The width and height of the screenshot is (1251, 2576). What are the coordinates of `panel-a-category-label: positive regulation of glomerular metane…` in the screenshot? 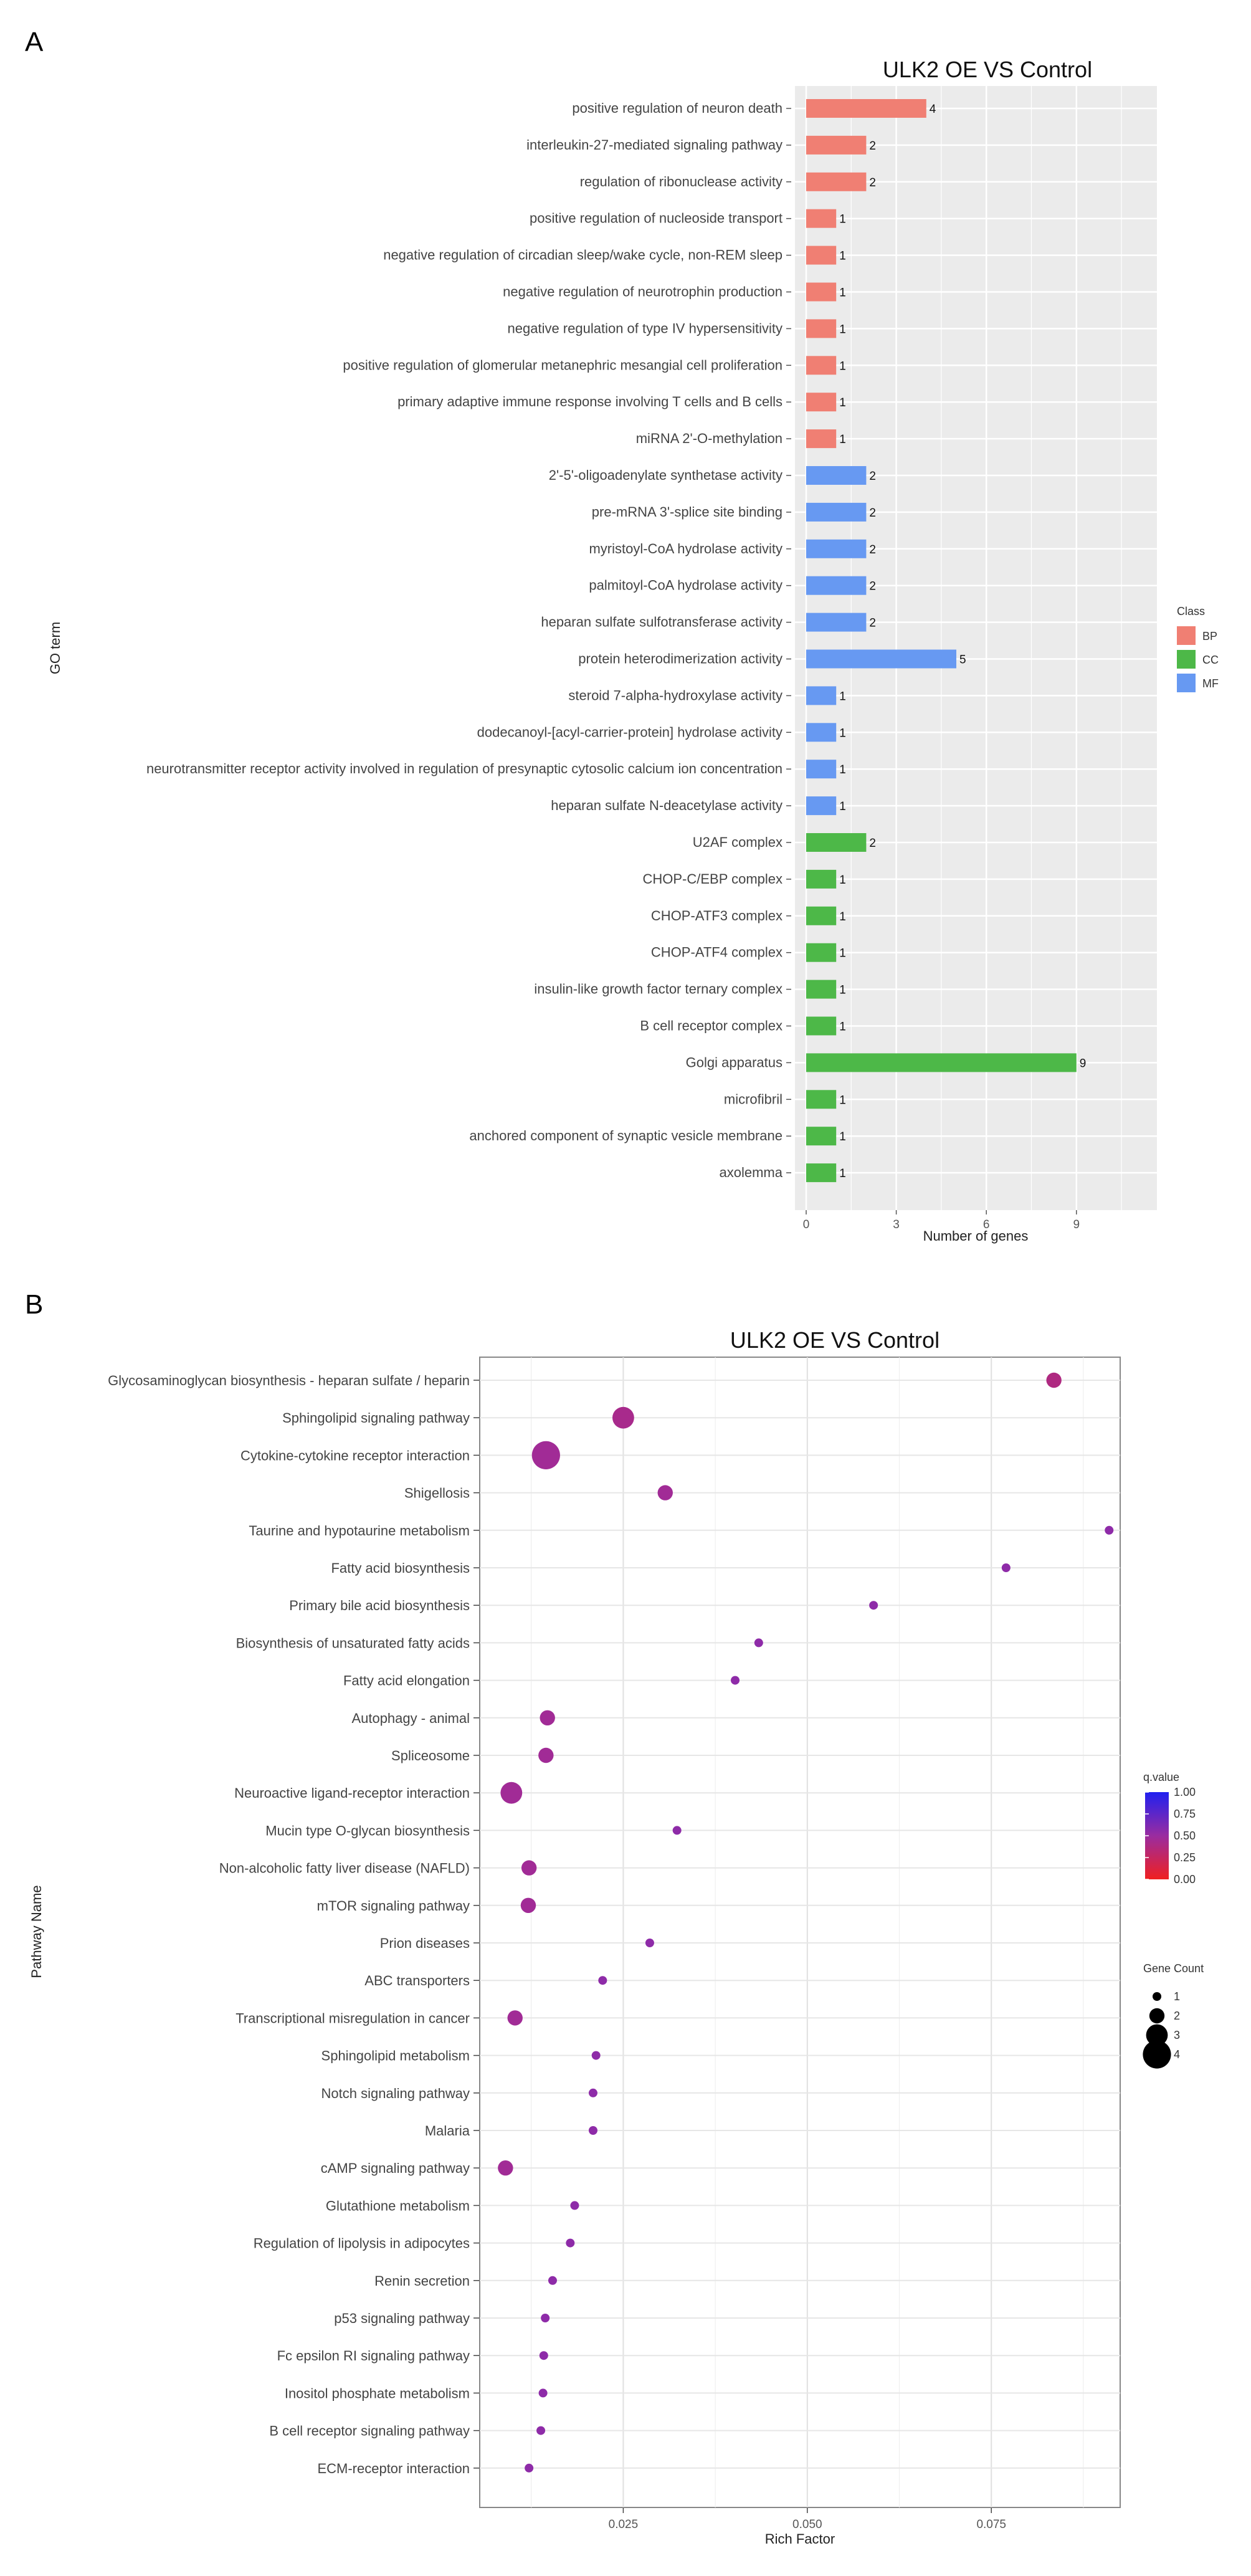 It's located at (562, 365).